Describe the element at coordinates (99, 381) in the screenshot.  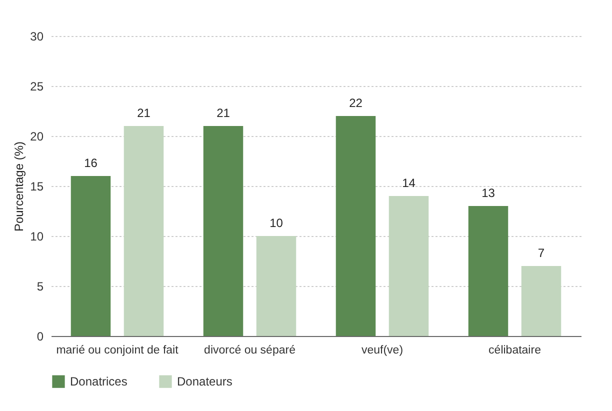
I see `legend-label: Donatrices` at that location.